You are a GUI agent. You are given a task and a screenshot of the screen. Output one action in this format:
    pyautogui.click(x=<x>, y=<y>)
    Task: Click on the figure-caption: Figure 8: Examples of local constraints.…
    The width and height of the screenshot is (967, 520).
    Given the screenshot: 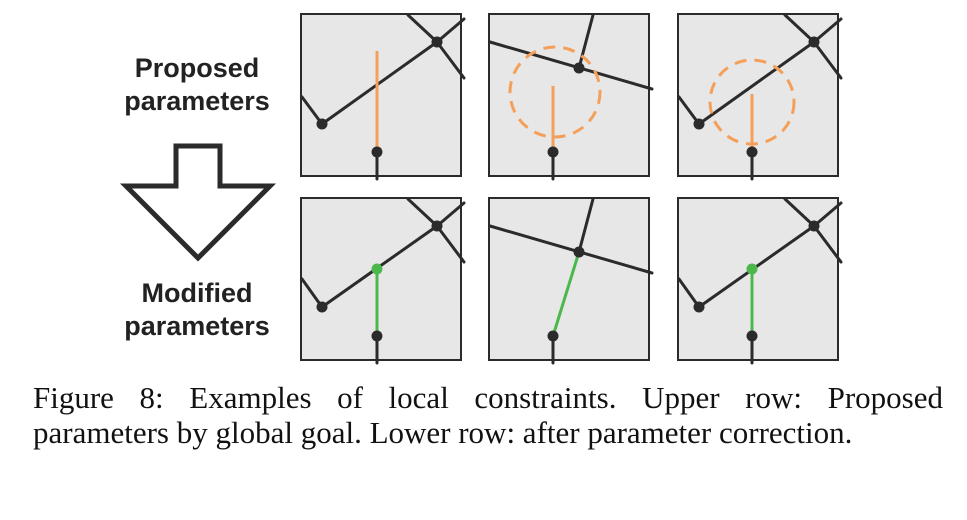 What is the action you would take?
    pyautogui.click(x=488, y=415)
    